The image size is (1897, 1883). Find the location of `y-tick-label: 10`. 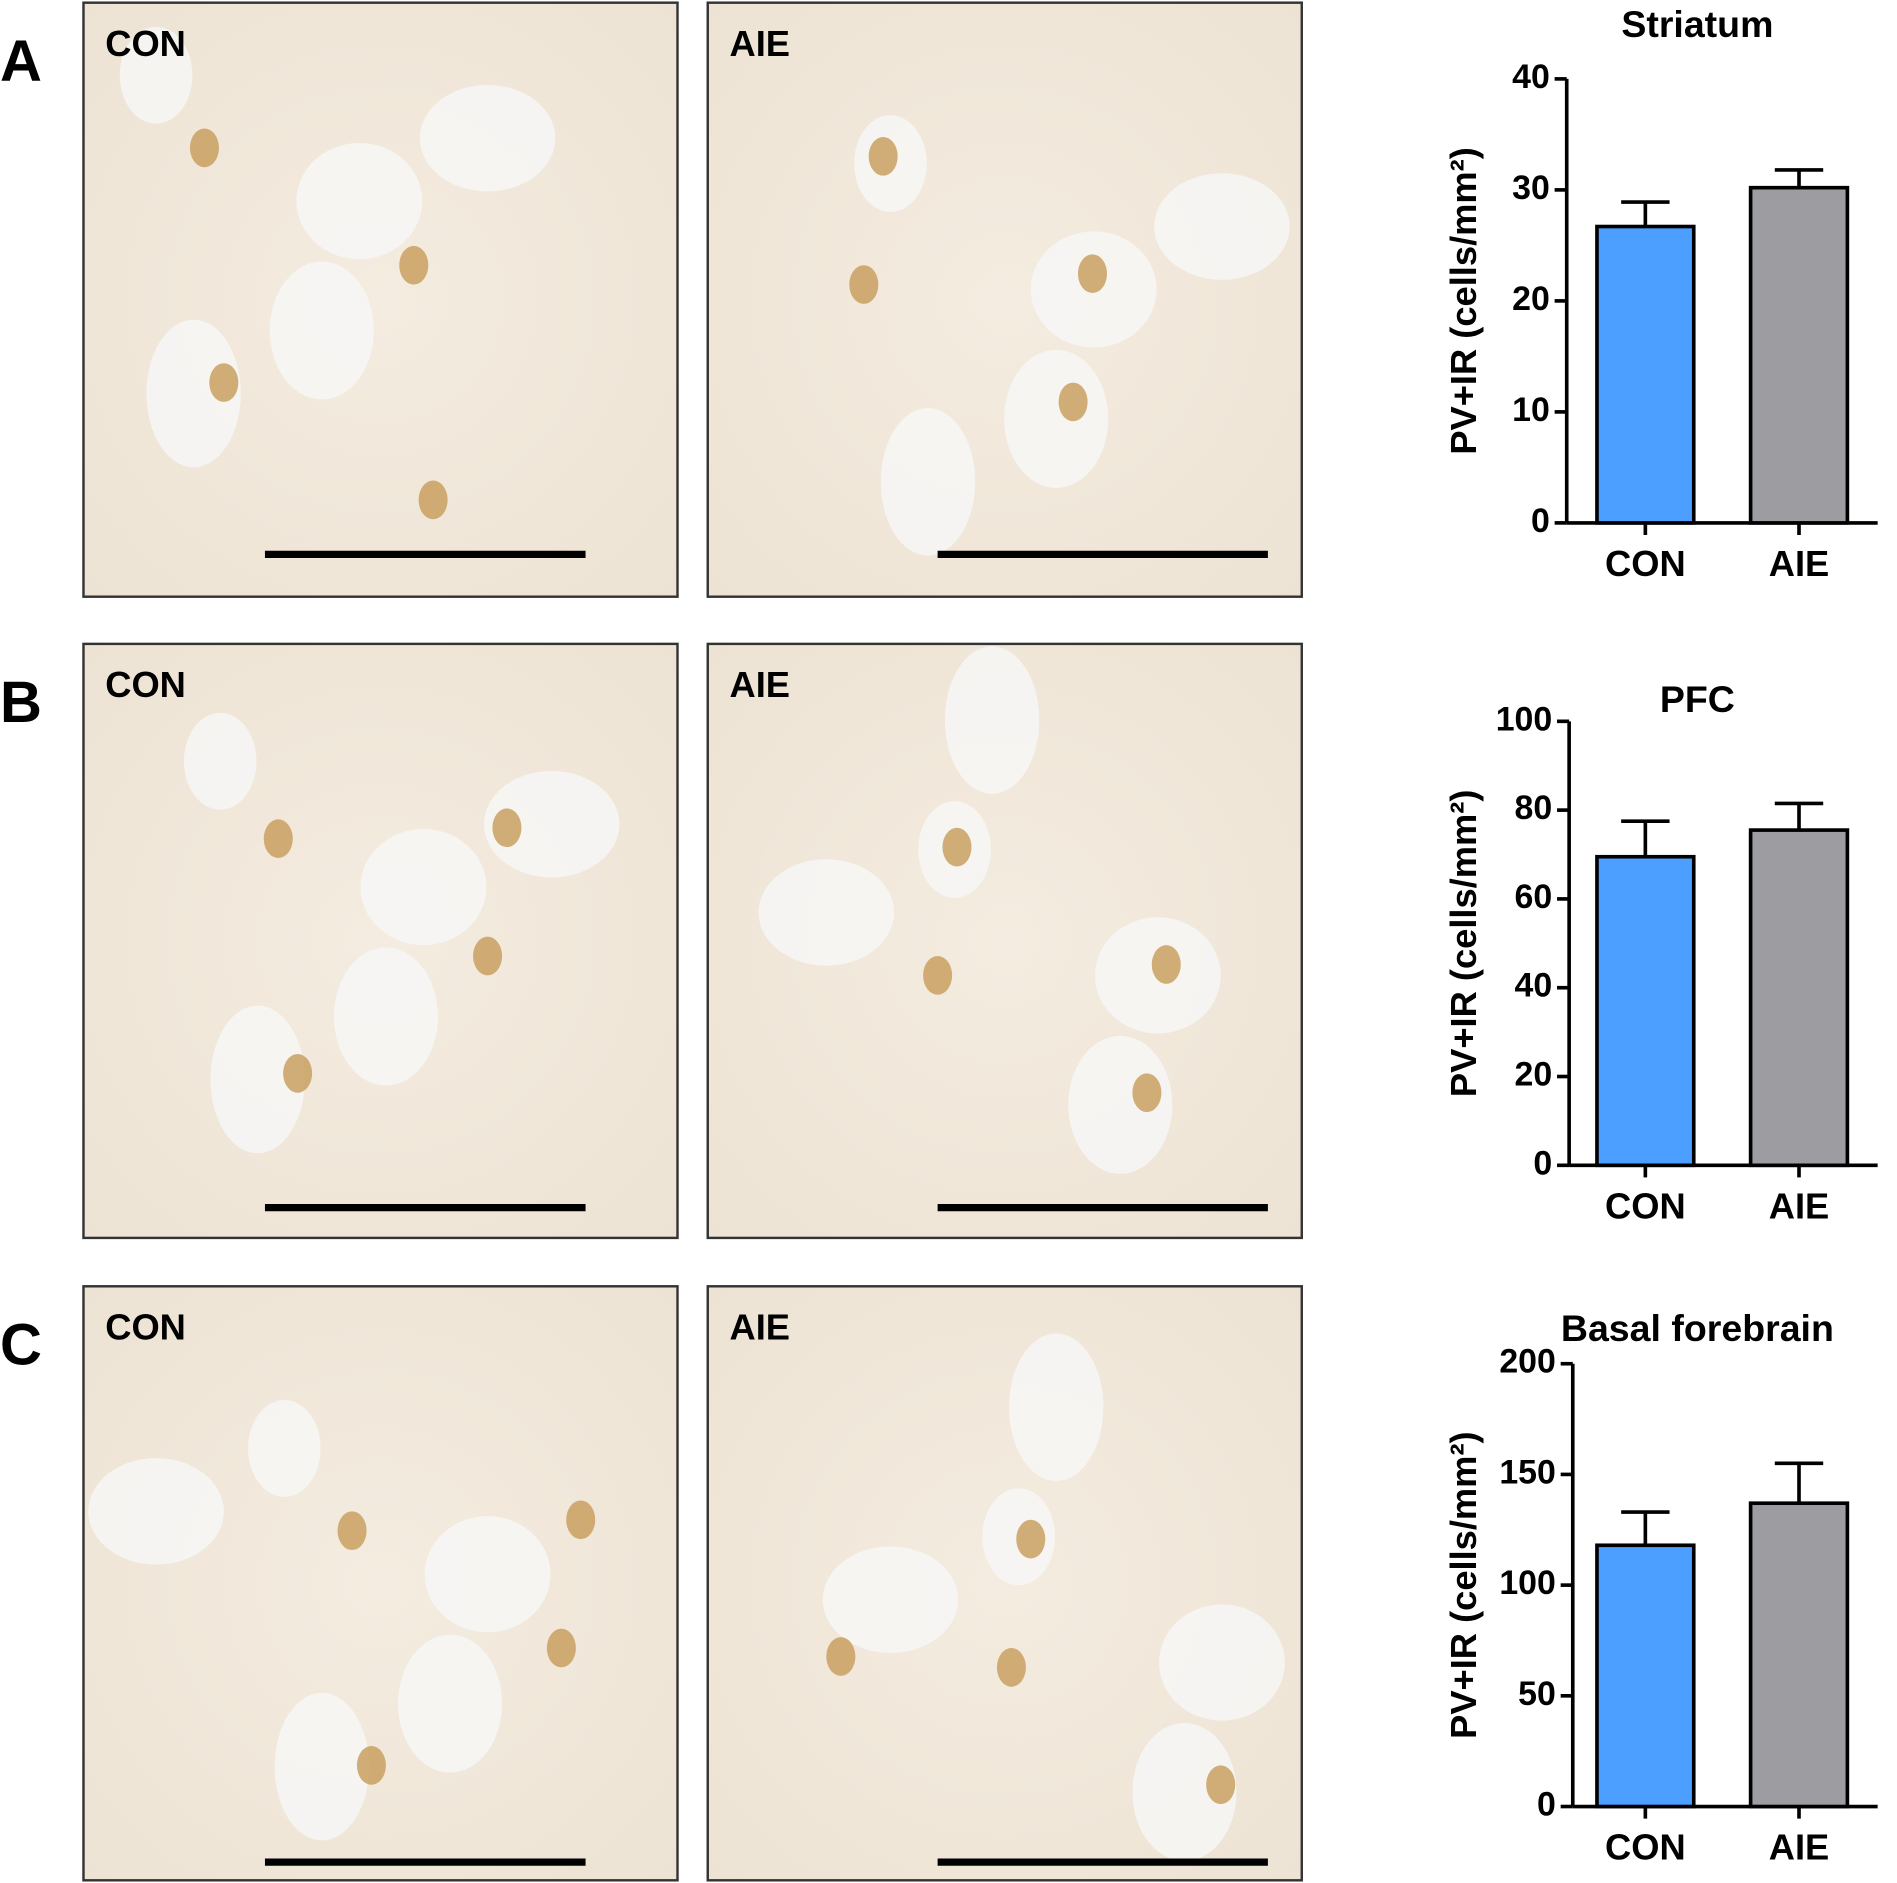

y-tick-label: 10 is located at coordinates (1531, 410).